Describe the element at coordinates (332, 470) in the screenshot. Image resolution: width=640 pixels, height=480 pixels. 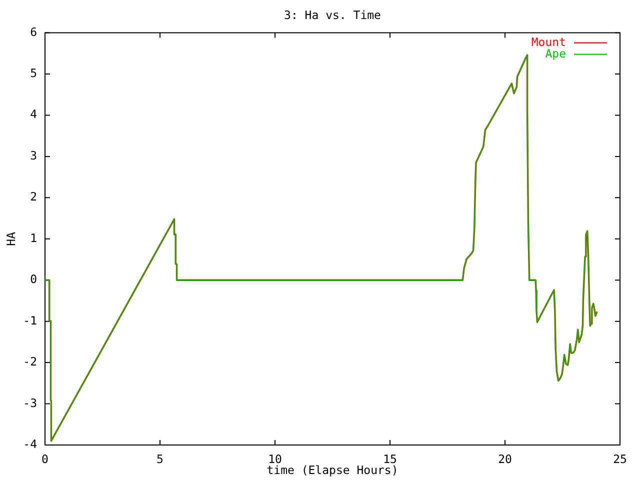
I see `x-axis-title: time (Elapse Hours)` at that location.